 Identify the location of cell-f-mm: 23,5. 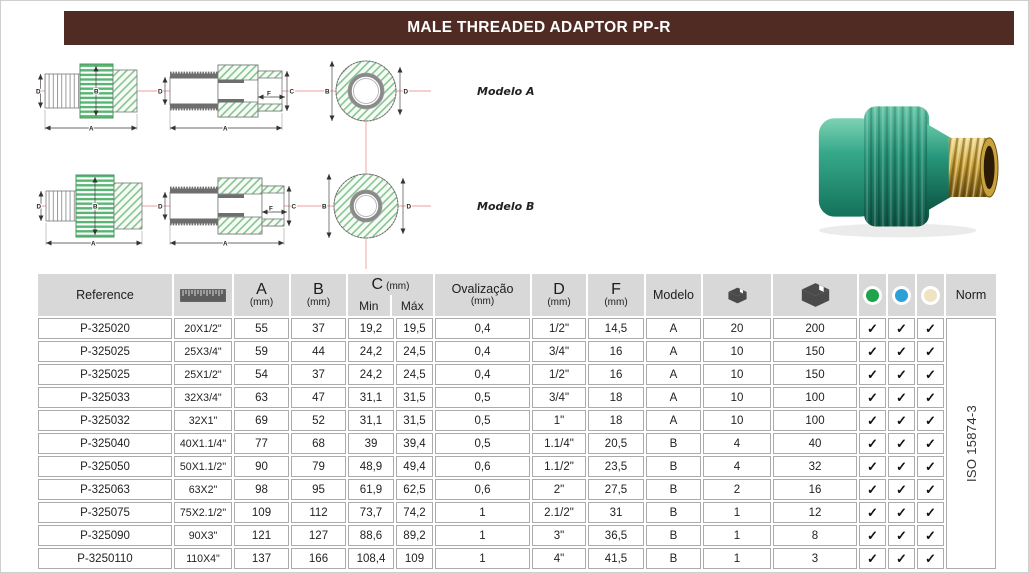
(616, 466).